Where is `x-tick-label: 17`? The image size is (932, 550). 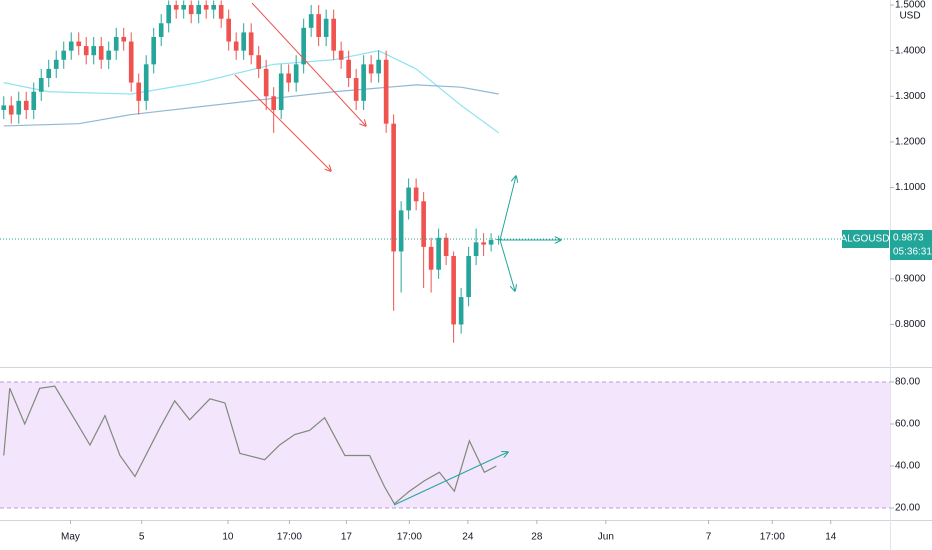
x-tick-label: 17 is located at coordinates (347, 537).